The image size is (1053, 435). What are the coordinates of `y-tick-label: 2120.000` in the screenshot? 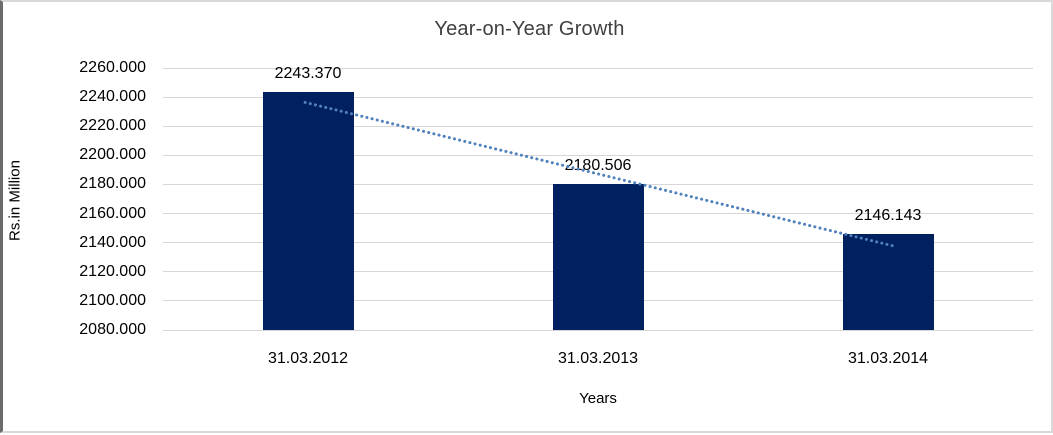 It's located at (112, 271).